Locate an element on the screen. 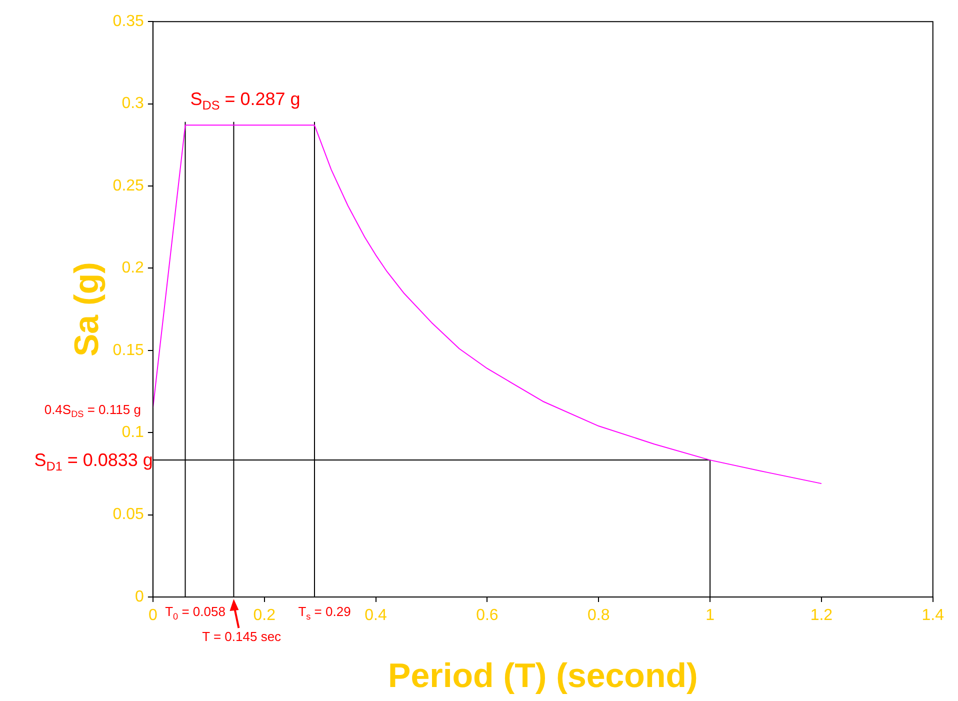 The image size is (958, 701). x-tick-label: 0.4 is located at coordinates (375, 615).